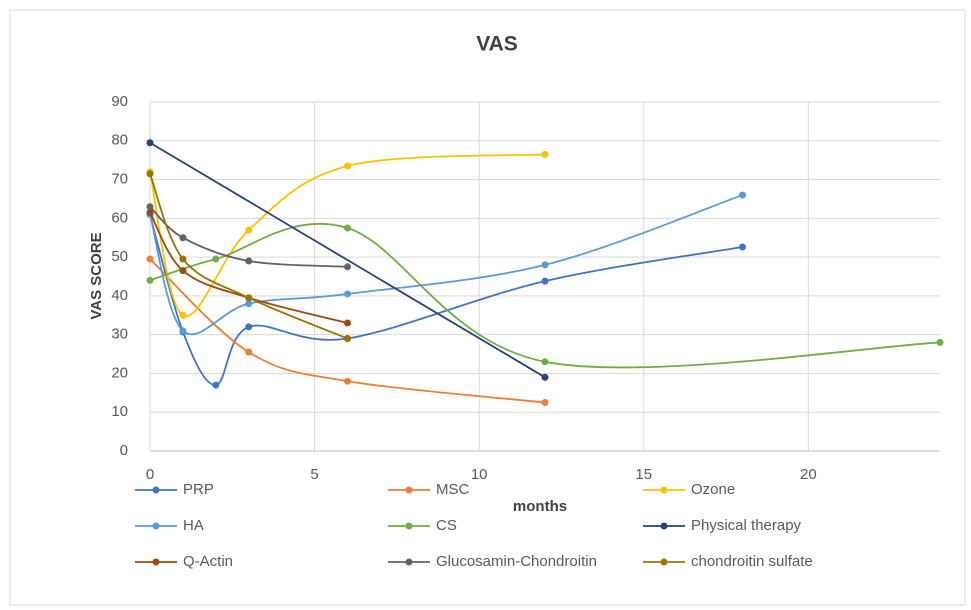 This screenshot has height=610, width=971. I want to click on y-tick-label: 70, so click(119, 179).